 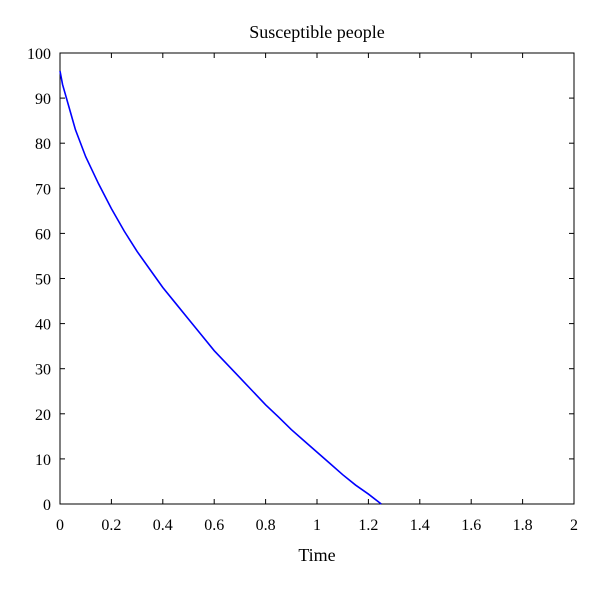 What do you see at coordinates (214, 525) in the screenshot?
I see `x-tick-label: 0.6` at bounding box center [214, 525].